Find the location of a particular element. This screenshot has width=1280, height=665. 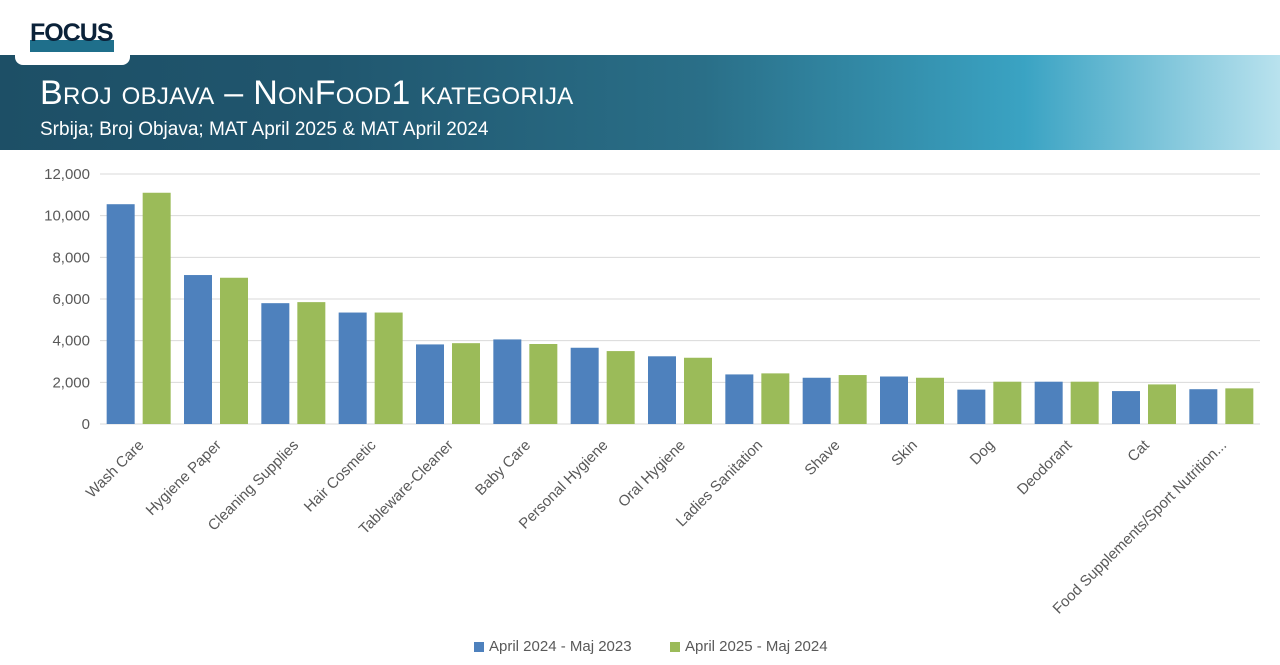

logo-container is located at coordinates (72, 32).